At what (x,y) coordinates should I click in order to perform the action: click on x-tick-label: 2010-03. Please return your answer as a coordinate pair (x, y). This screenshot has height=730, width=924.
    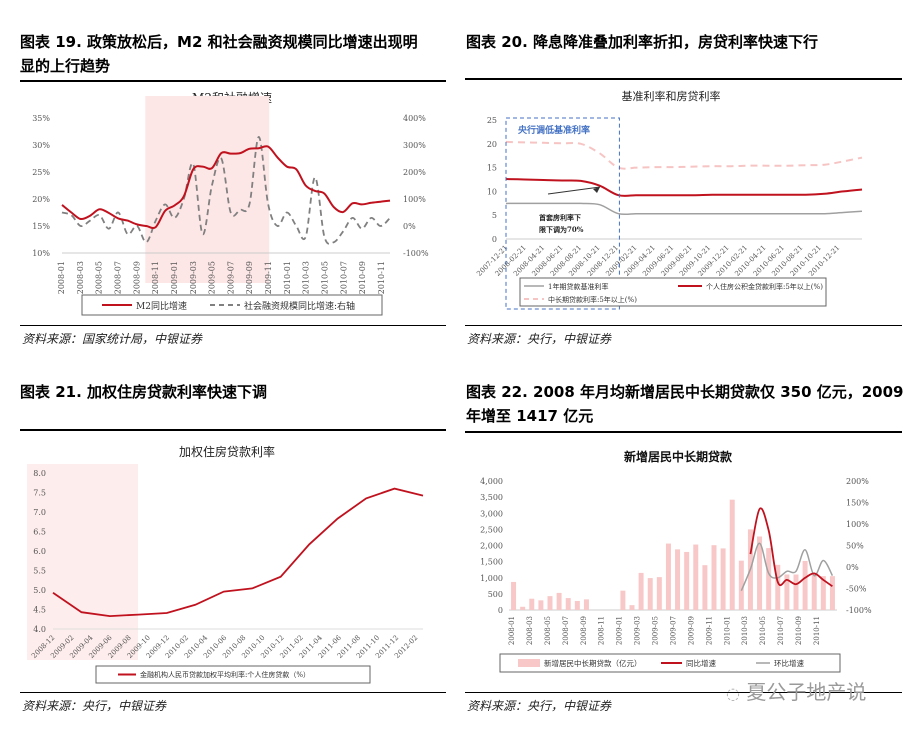
    Looking at the image, I should click on (306, 277).